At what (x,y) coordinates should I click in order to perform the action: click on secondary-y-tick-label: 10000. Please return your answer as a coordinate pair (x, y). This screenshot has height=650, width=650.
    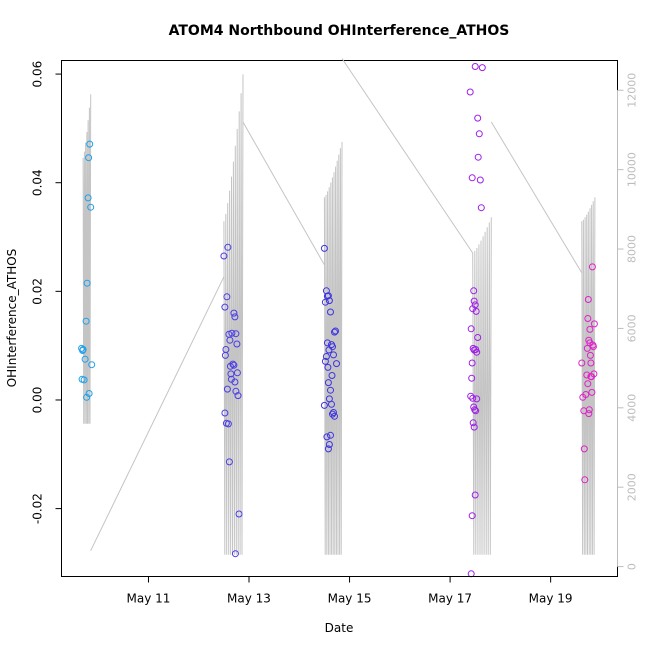
    Looking at the image, I should click on (632, 169).